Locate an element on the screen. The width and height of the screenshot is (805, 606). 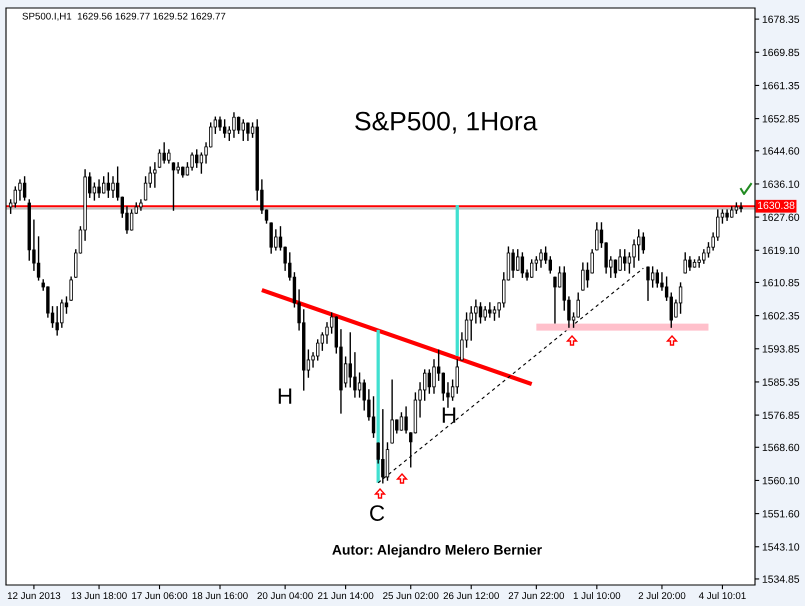
x-tick-label: 25 Jun 02:00 is located at coordinates (410, 596).